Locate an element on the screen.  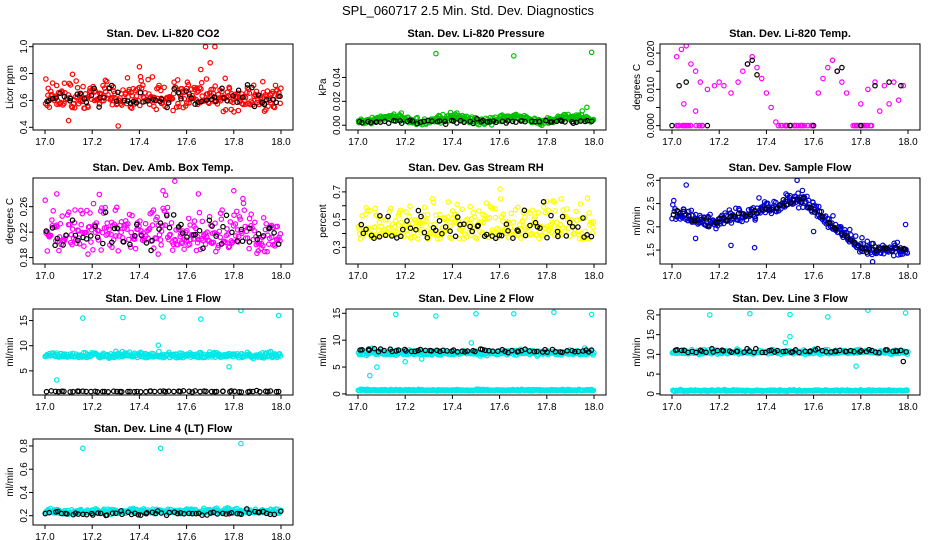
chart-title: Stan. Dev. Line 2 Flow is located at coordinates (476, 299).